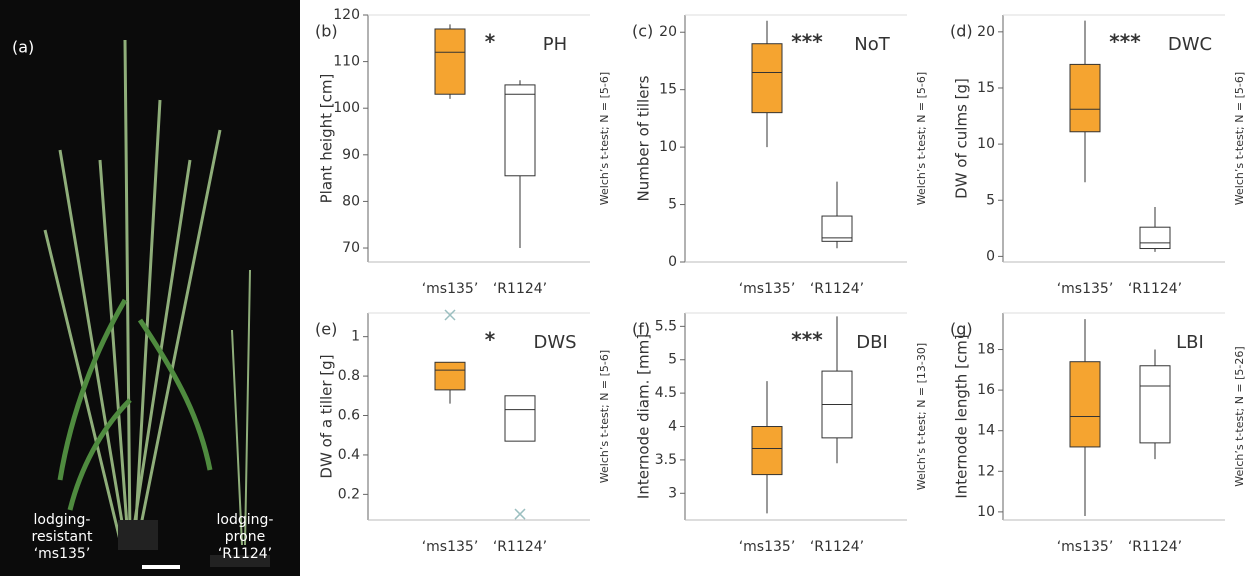 Image resolution: width=1257 pixels, height=576 pixels. Describe the element at coordinates (351, 248) in the screenshot. I see `y-tick-label: 70` at that location.